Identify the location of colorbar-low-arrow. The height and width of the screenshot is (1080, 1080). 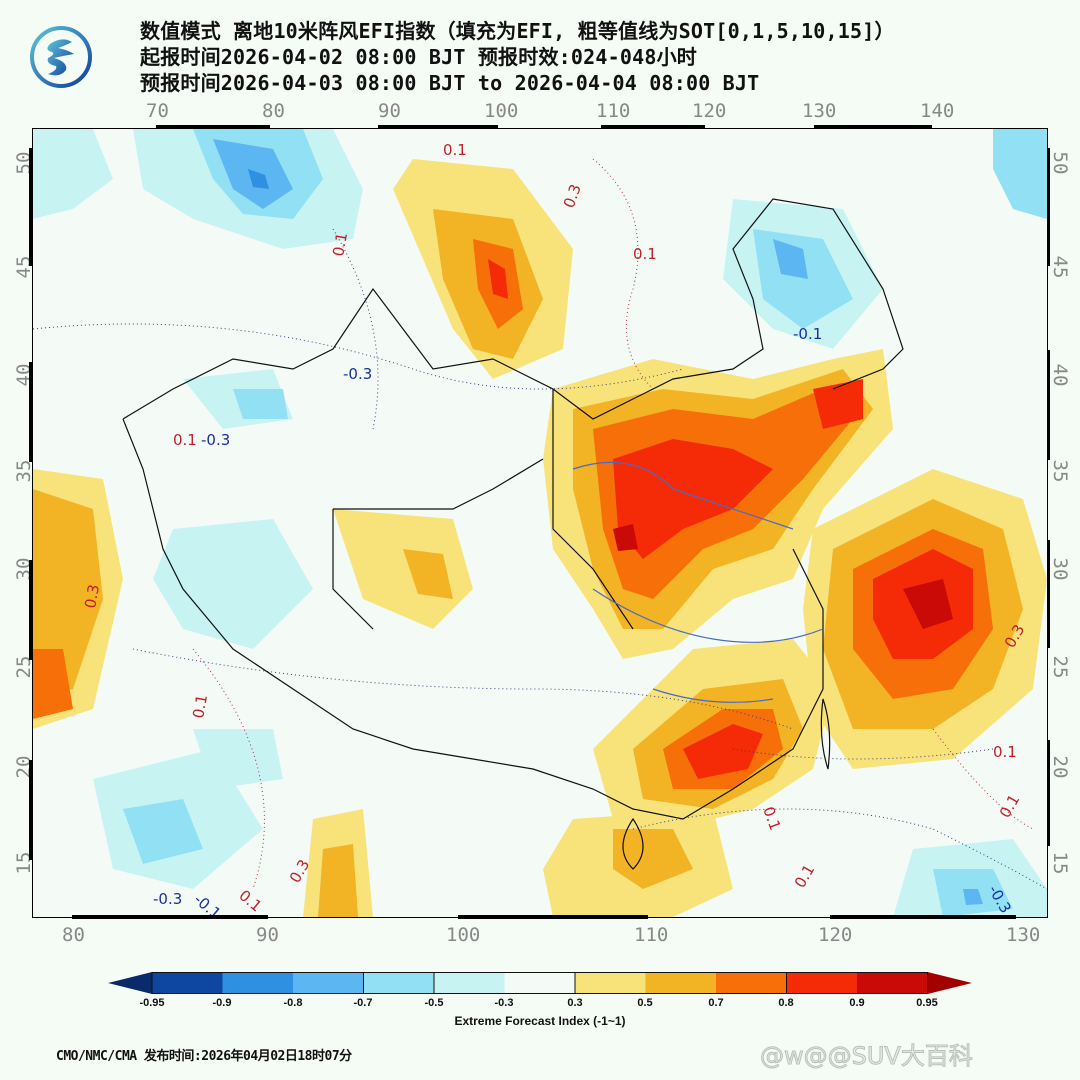
(130, 983).